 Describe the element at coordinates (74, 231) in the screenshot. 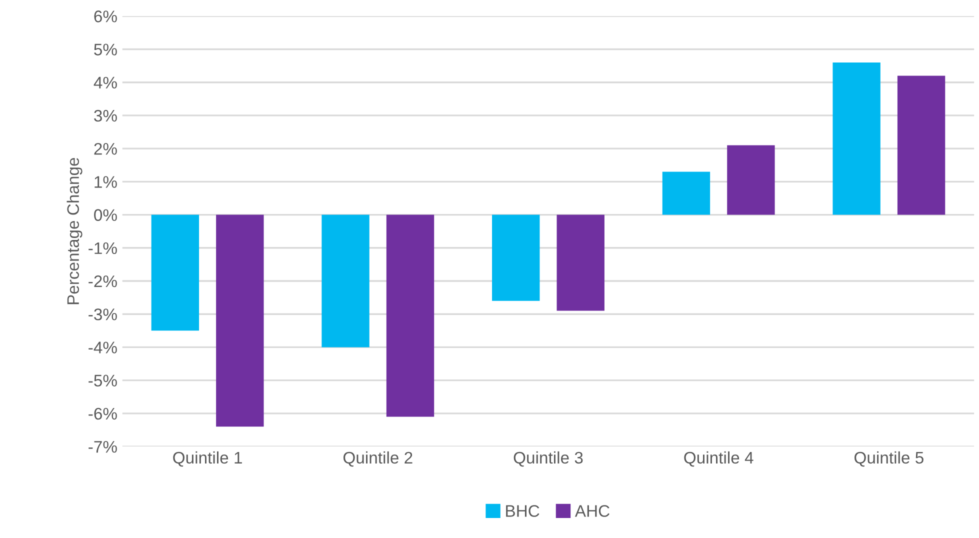

I see `y-axis-title: Percentage Change` at that location.